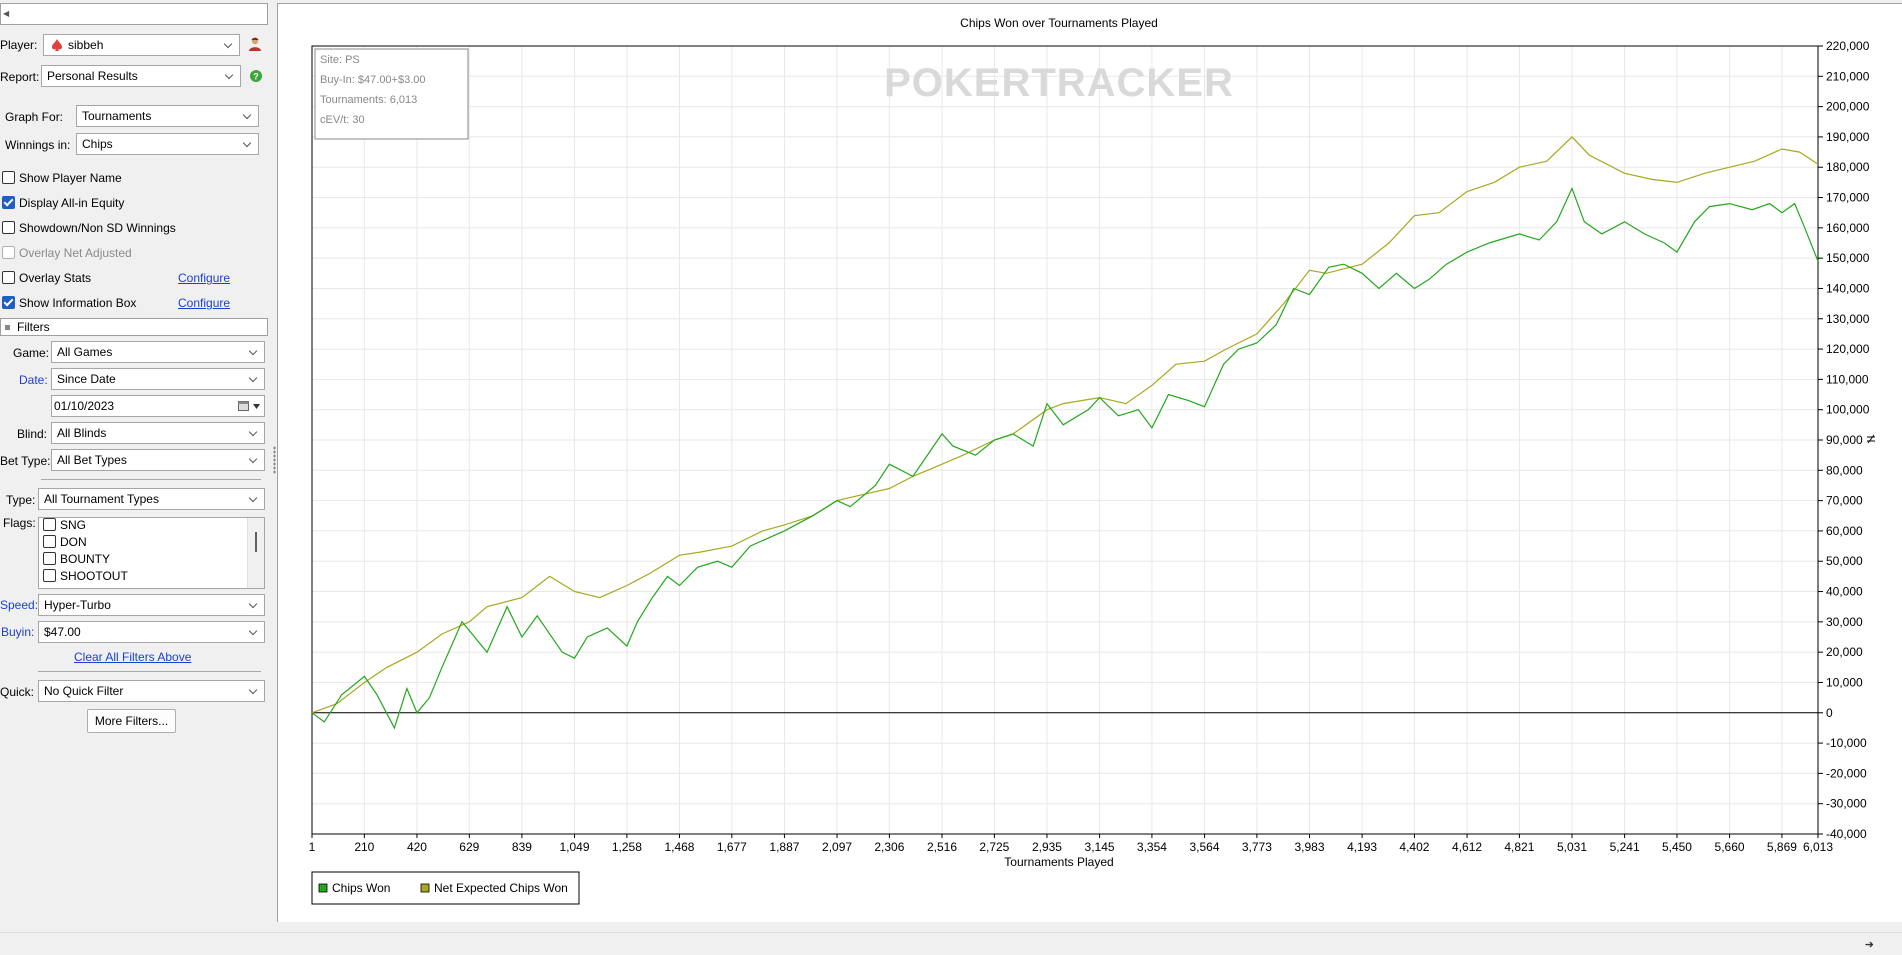 This screenshot has width=1902, height=955. What do you see at coordinates (256, 406) in the screenshot?
I see `caret-down-icon` at bounding box center [256, 406].